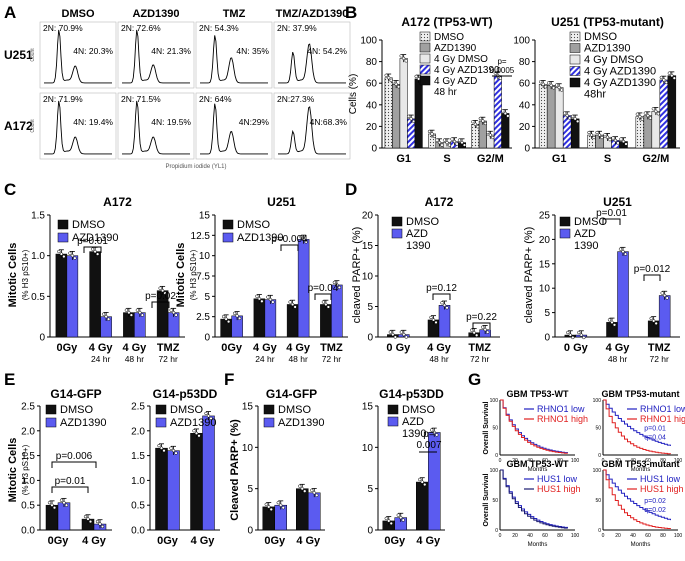 The width and height of the screenshot is (685, 561). Describe the element at coordinates (138, 506) in the screenshot. I see `y-tick-label: 0.5` at that location.